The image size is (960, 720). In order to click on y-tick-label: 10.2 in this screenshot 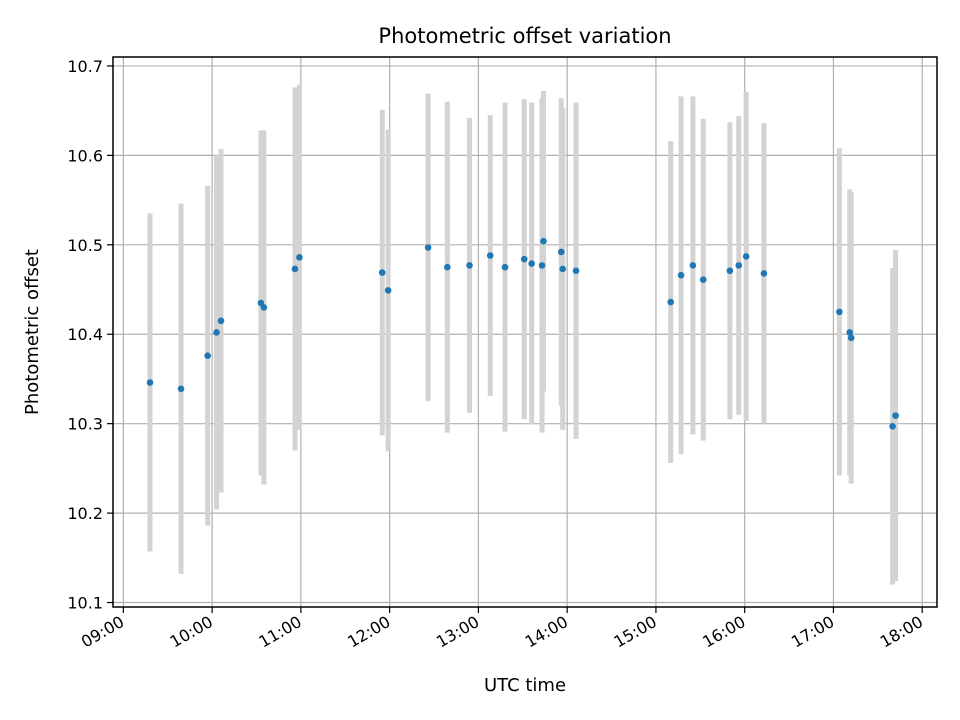, I will do `click(85, 513)`.